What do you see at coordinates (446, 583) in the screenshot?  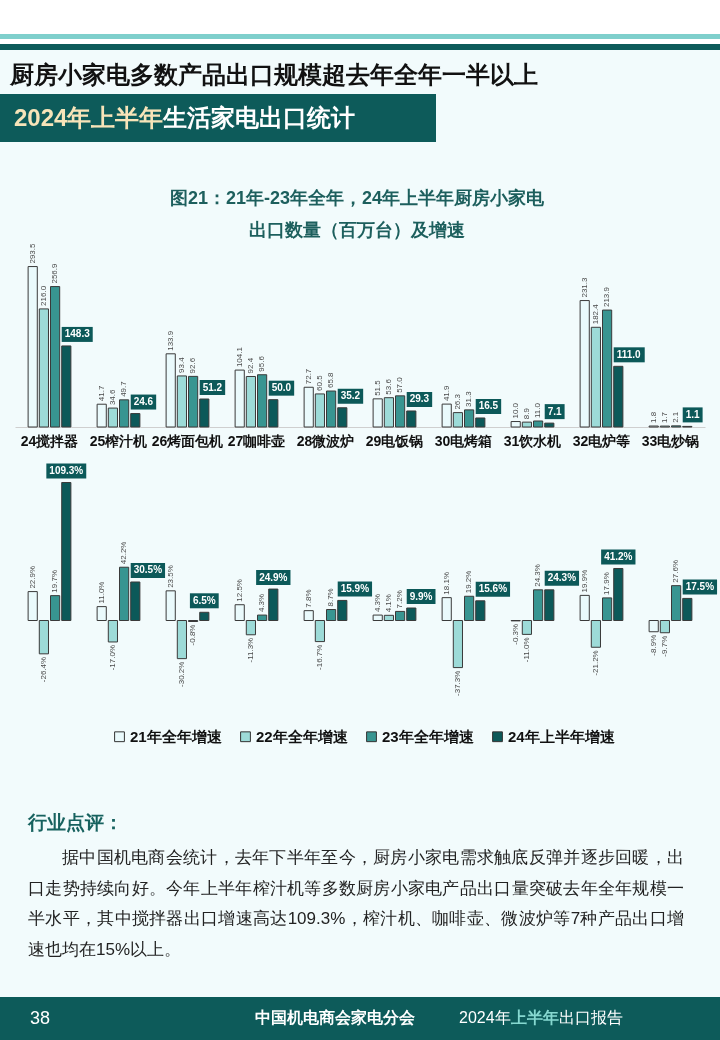 I see `data-label: 18.1%` at bounding box center [446, 583].